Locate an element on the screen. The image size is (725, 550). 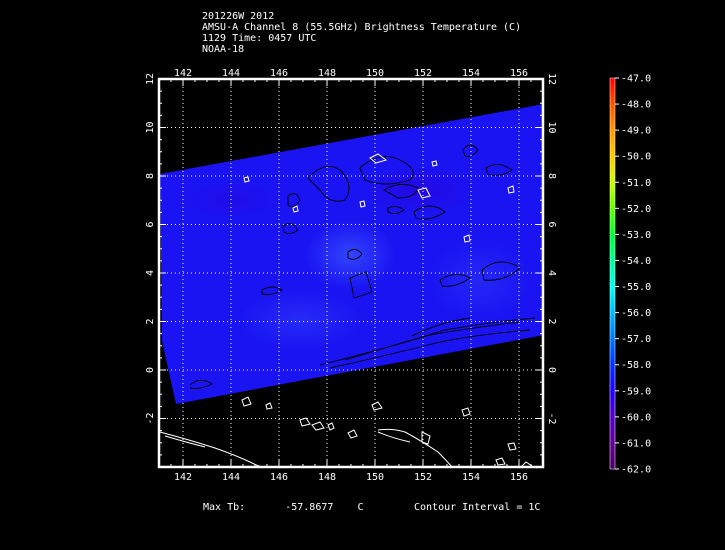
colorbar-label: -57.0 is located at coordinates (636, 339).